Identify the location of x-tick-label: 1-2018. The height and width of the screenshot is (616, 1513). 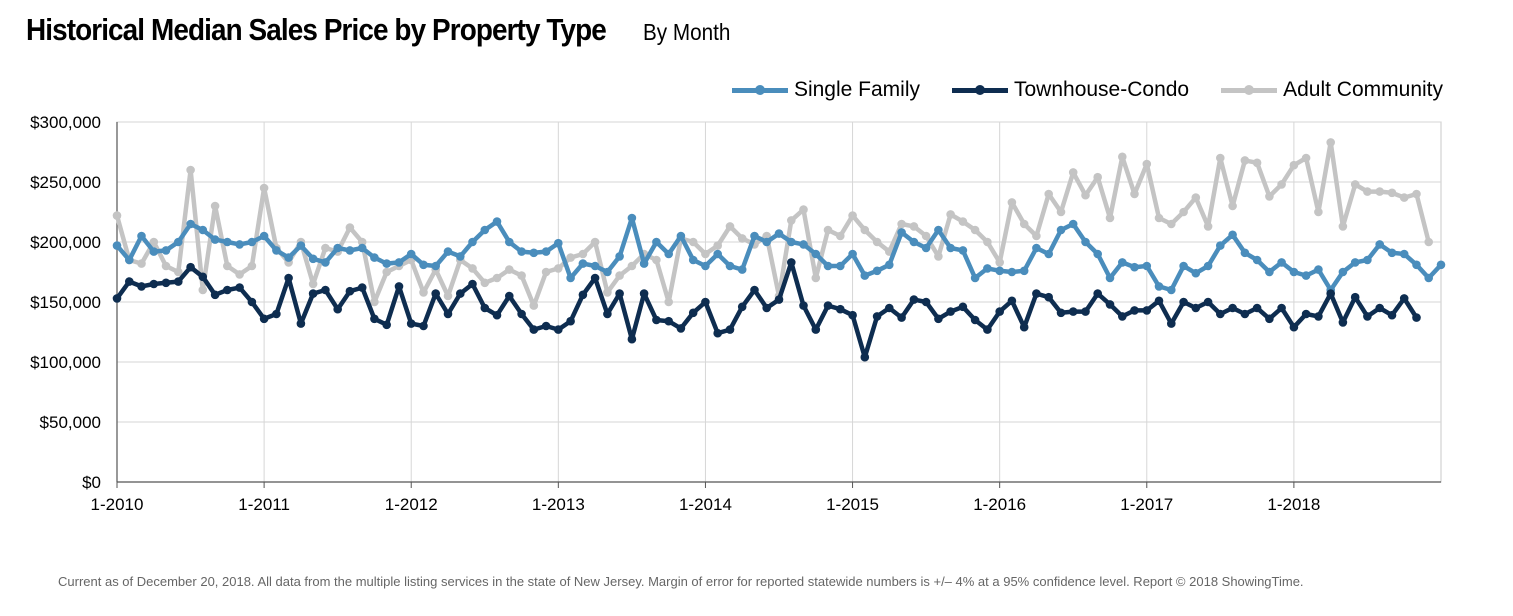
(1293, 504).